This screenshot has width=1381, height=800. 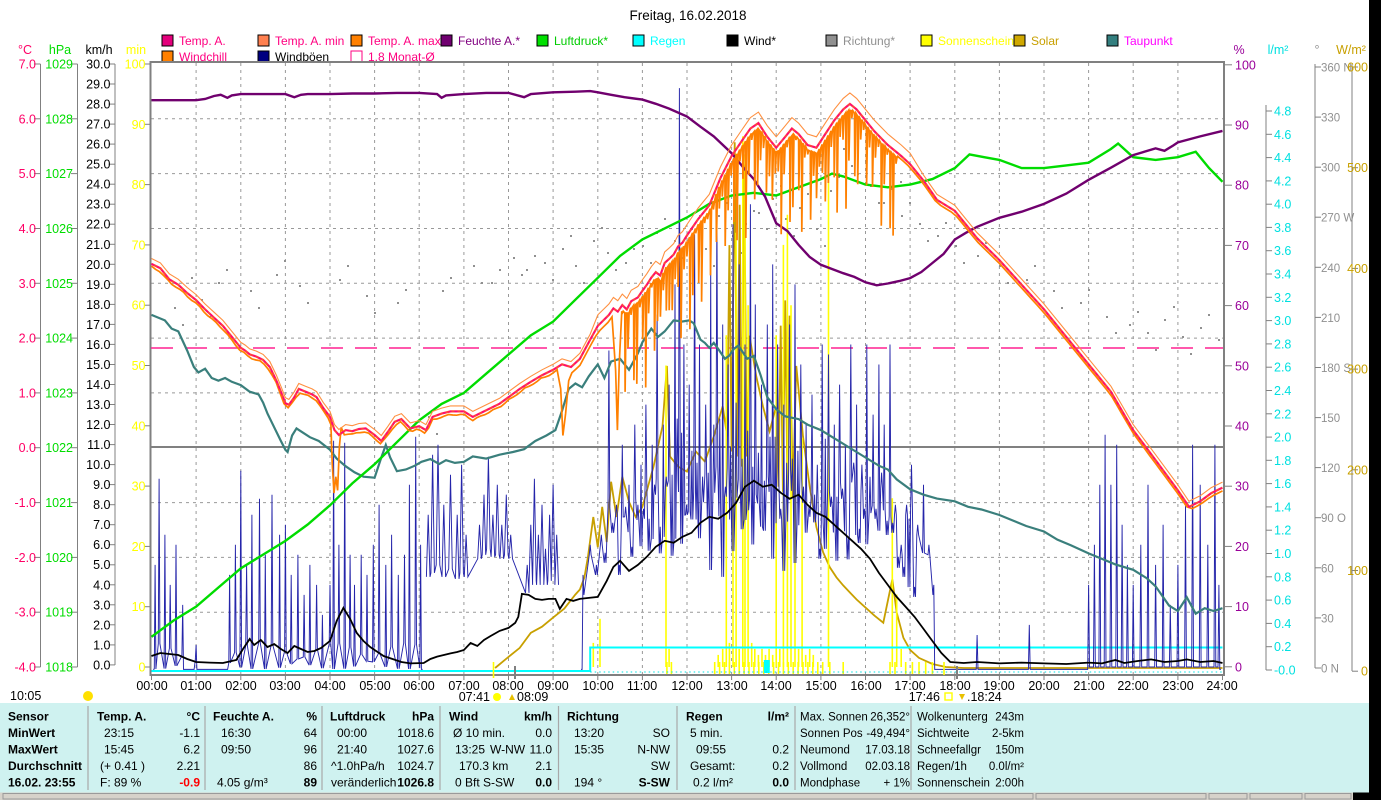 I want to click on svg-text: Windböen, so click(x=302, y=57).